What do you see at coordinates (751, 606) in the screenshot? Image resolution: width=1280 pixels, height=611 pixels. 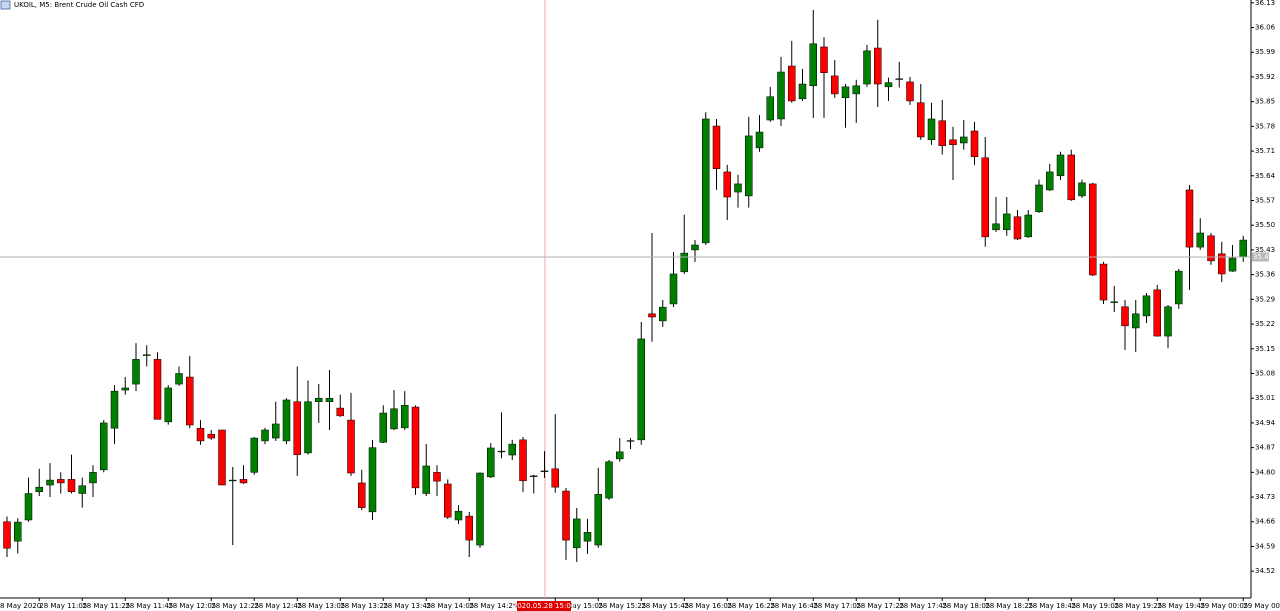 I see `x-tick-label: 28 May 16:25` at bounding box center [751, 606].